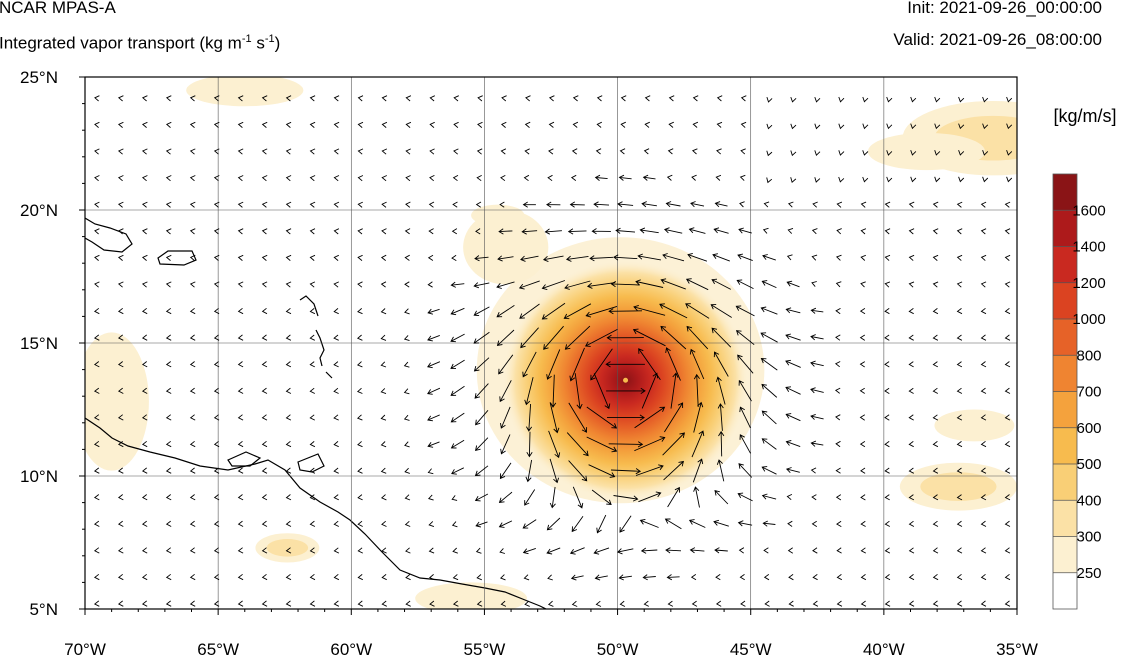  What do you see at coordinates (43, 609) in the screenshot?
I see `lat-tick-label: 5°N` at bounding box center [43, 609].